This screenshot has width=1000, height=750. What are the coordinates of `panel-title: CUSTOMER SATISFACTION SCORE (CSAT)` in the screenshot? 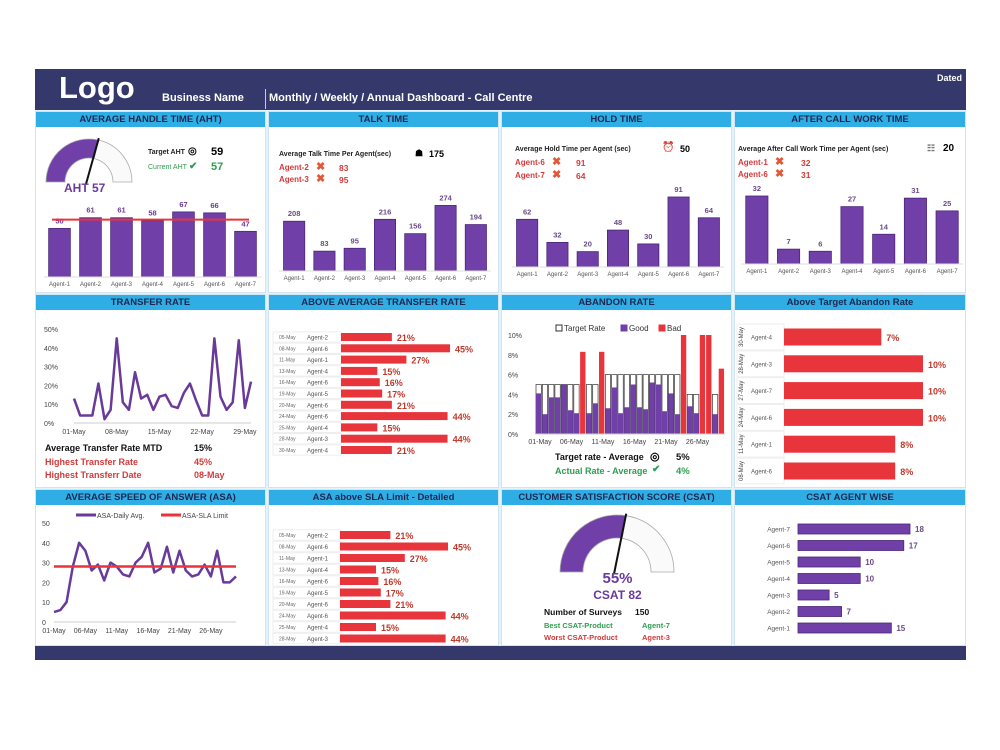 It's located at (616, 497).